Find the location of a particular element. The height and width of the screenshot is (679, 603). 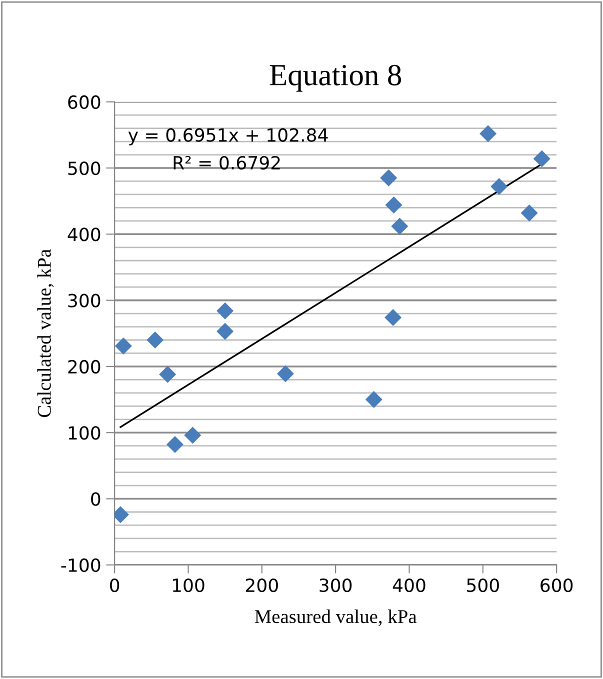

y-tick-label: -100 is located at coordinates (80, 565).